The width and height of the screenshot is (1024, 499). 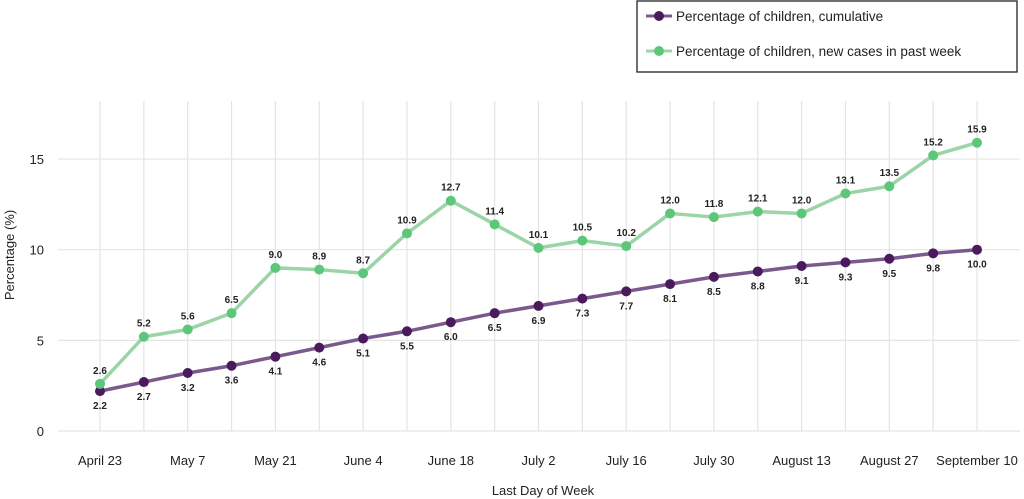 I want to click on data-label: 10.1, so click(x=539, y=235).